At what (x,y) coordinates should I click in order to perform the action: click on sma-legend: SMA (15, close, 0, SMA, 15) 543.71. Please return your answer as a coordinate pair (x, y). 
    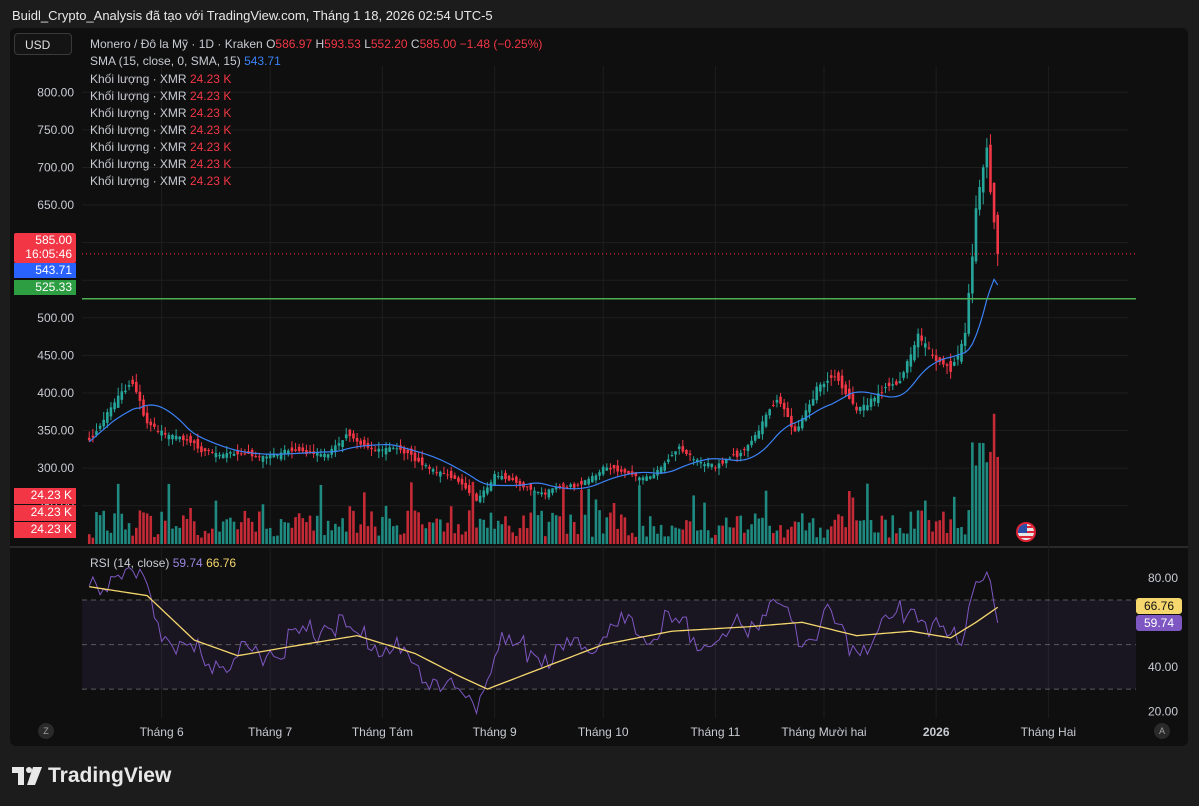
    Looking at the image, I should click on (185, 61).